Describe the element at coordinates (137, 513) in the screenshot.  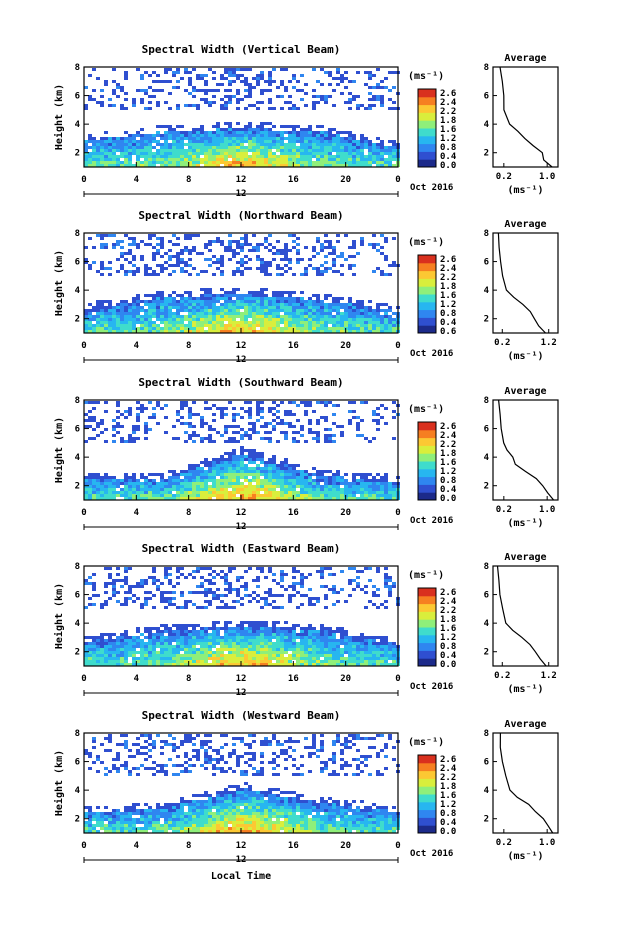
I see `x-tick-label: 4` at that location.